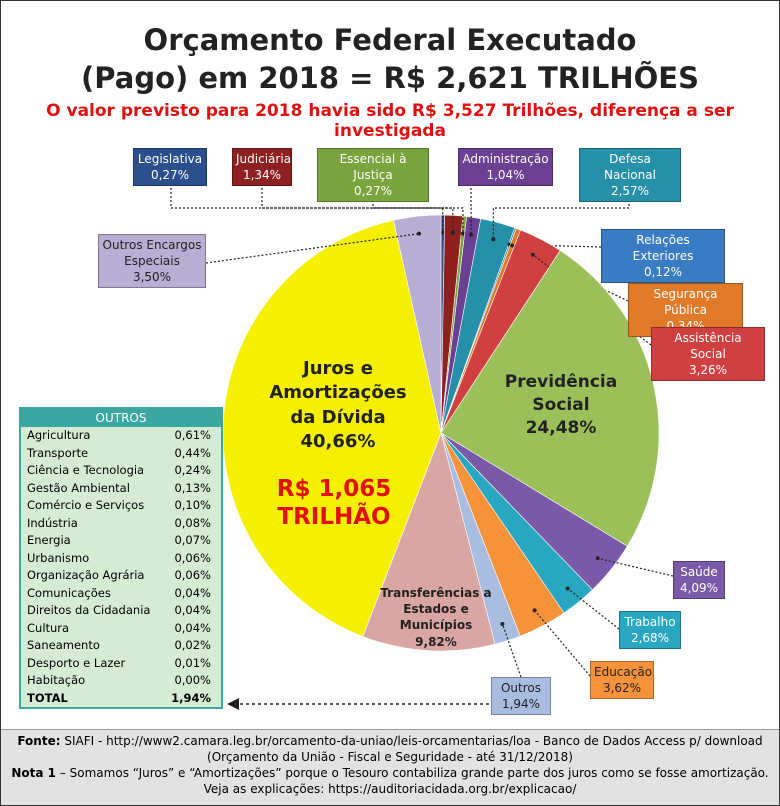 The width and height of the screenshot is (780, 806). I want to click on callout: Essencial à Justiça 0,27%, so click(373, 175).